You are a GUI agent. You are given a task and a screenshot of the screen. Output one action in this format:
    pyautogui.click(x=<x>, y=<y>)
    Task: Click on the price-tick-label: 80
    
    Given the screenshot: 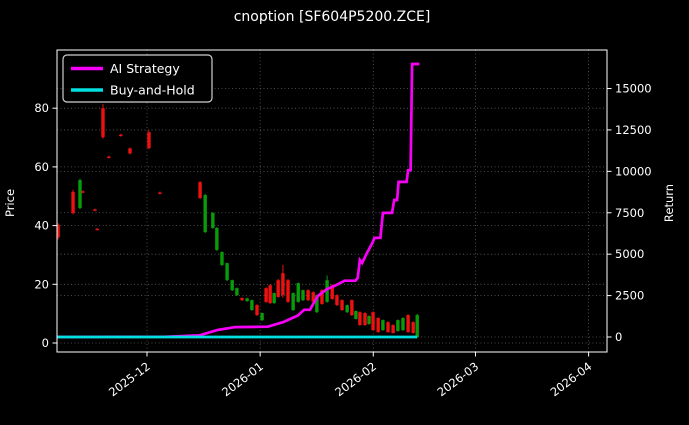 What is the action you would take?
    pyautogui.click(x=41, y=108)
    